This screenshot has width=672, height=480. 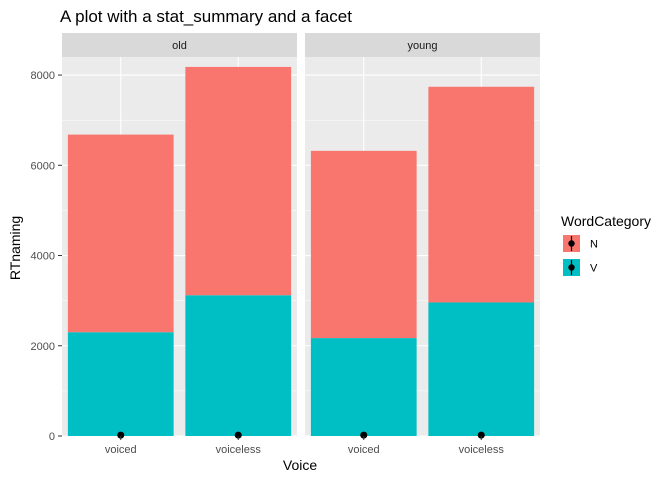 What do you see at coordinates (52, 437) in the screenshot?
I see `y-tick-label: 0` at bounding box center [52, 437].